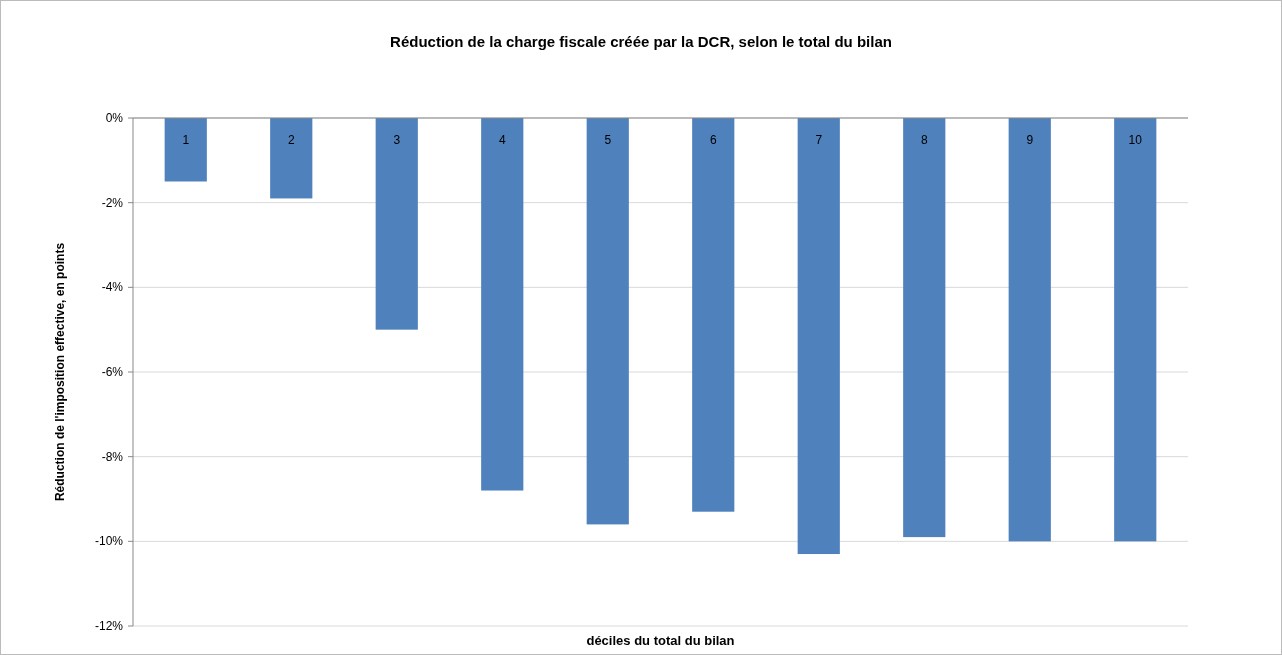 Image resolution: width=1282 pixels, height=655 pixels. Describe the element at coordinates (713, 140) in the screenshot. I see `x-tick-label: 6` at that location.